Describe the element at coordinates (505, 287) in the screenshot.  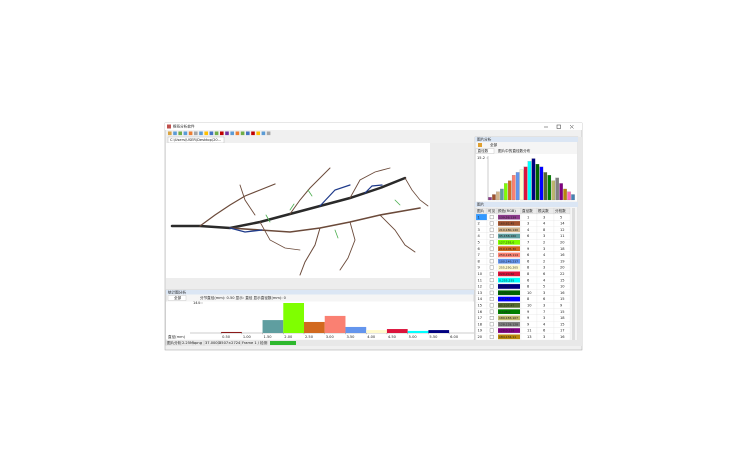
I see `rgb-label: 0,0,128` at that location.